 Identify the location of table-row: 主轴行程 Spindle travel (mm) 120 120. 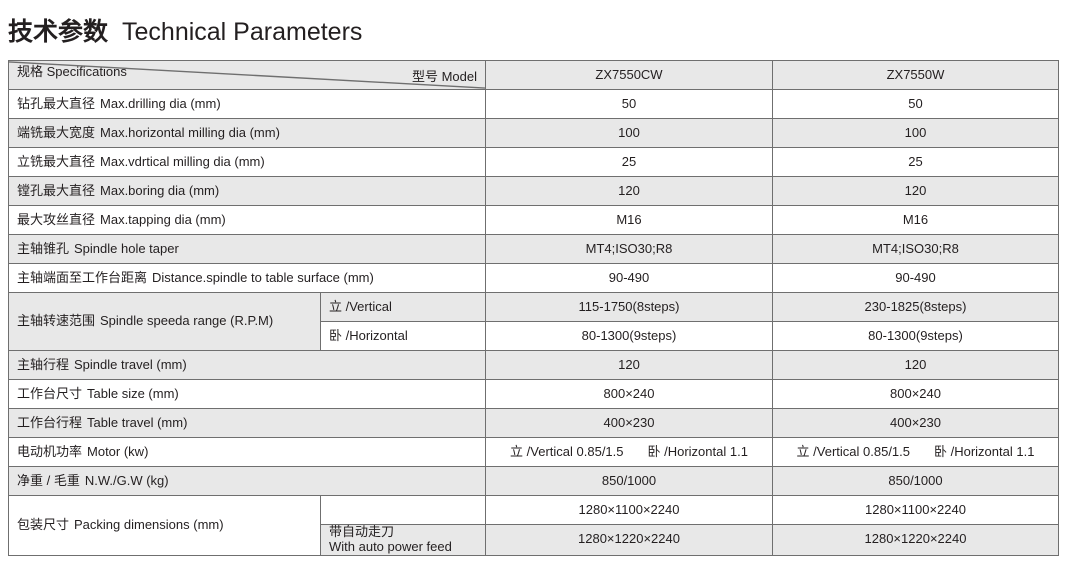
(533, 365).